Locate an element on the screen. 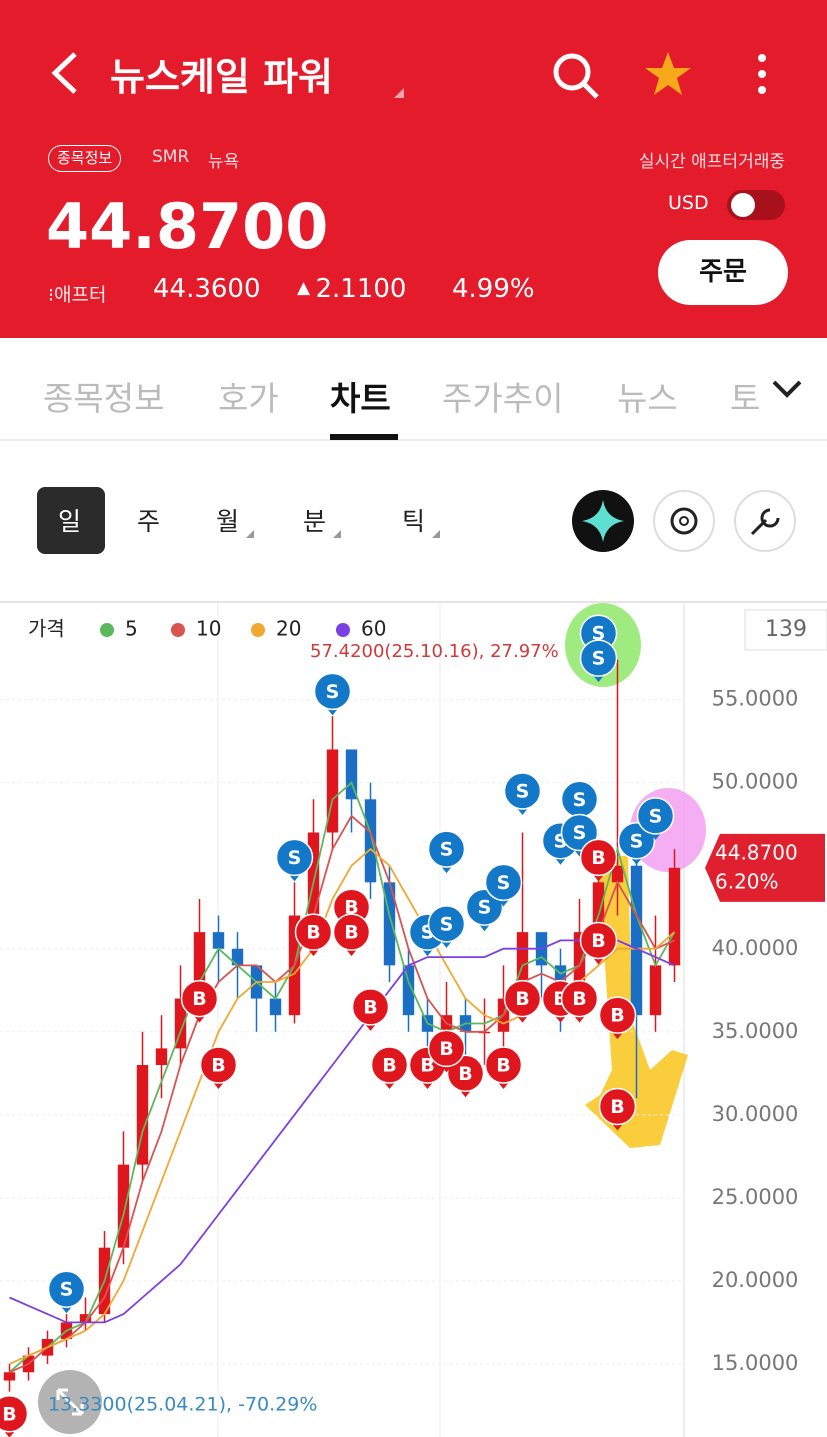 This screenshot has height=1437, width=827. tab-underline is located at coordinates (364, 437).